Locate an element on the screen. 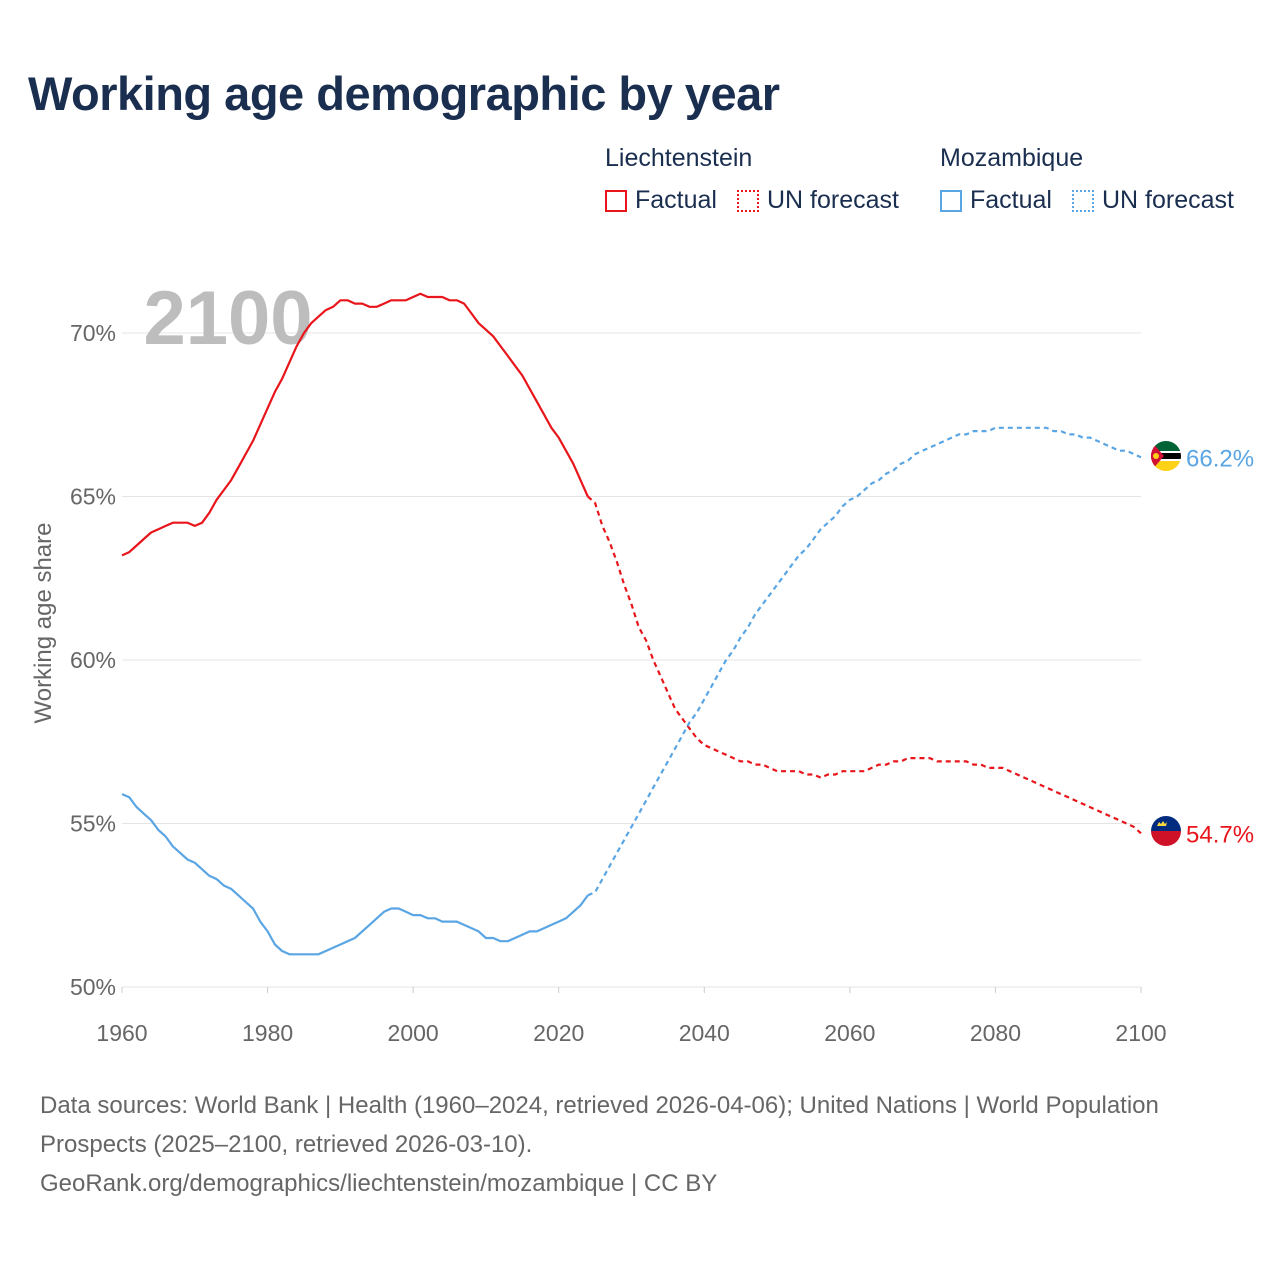 This screenshot has height=1280, width=1280. legend-item-mozambique-factual: Factual is located at coordinates (996, 200).